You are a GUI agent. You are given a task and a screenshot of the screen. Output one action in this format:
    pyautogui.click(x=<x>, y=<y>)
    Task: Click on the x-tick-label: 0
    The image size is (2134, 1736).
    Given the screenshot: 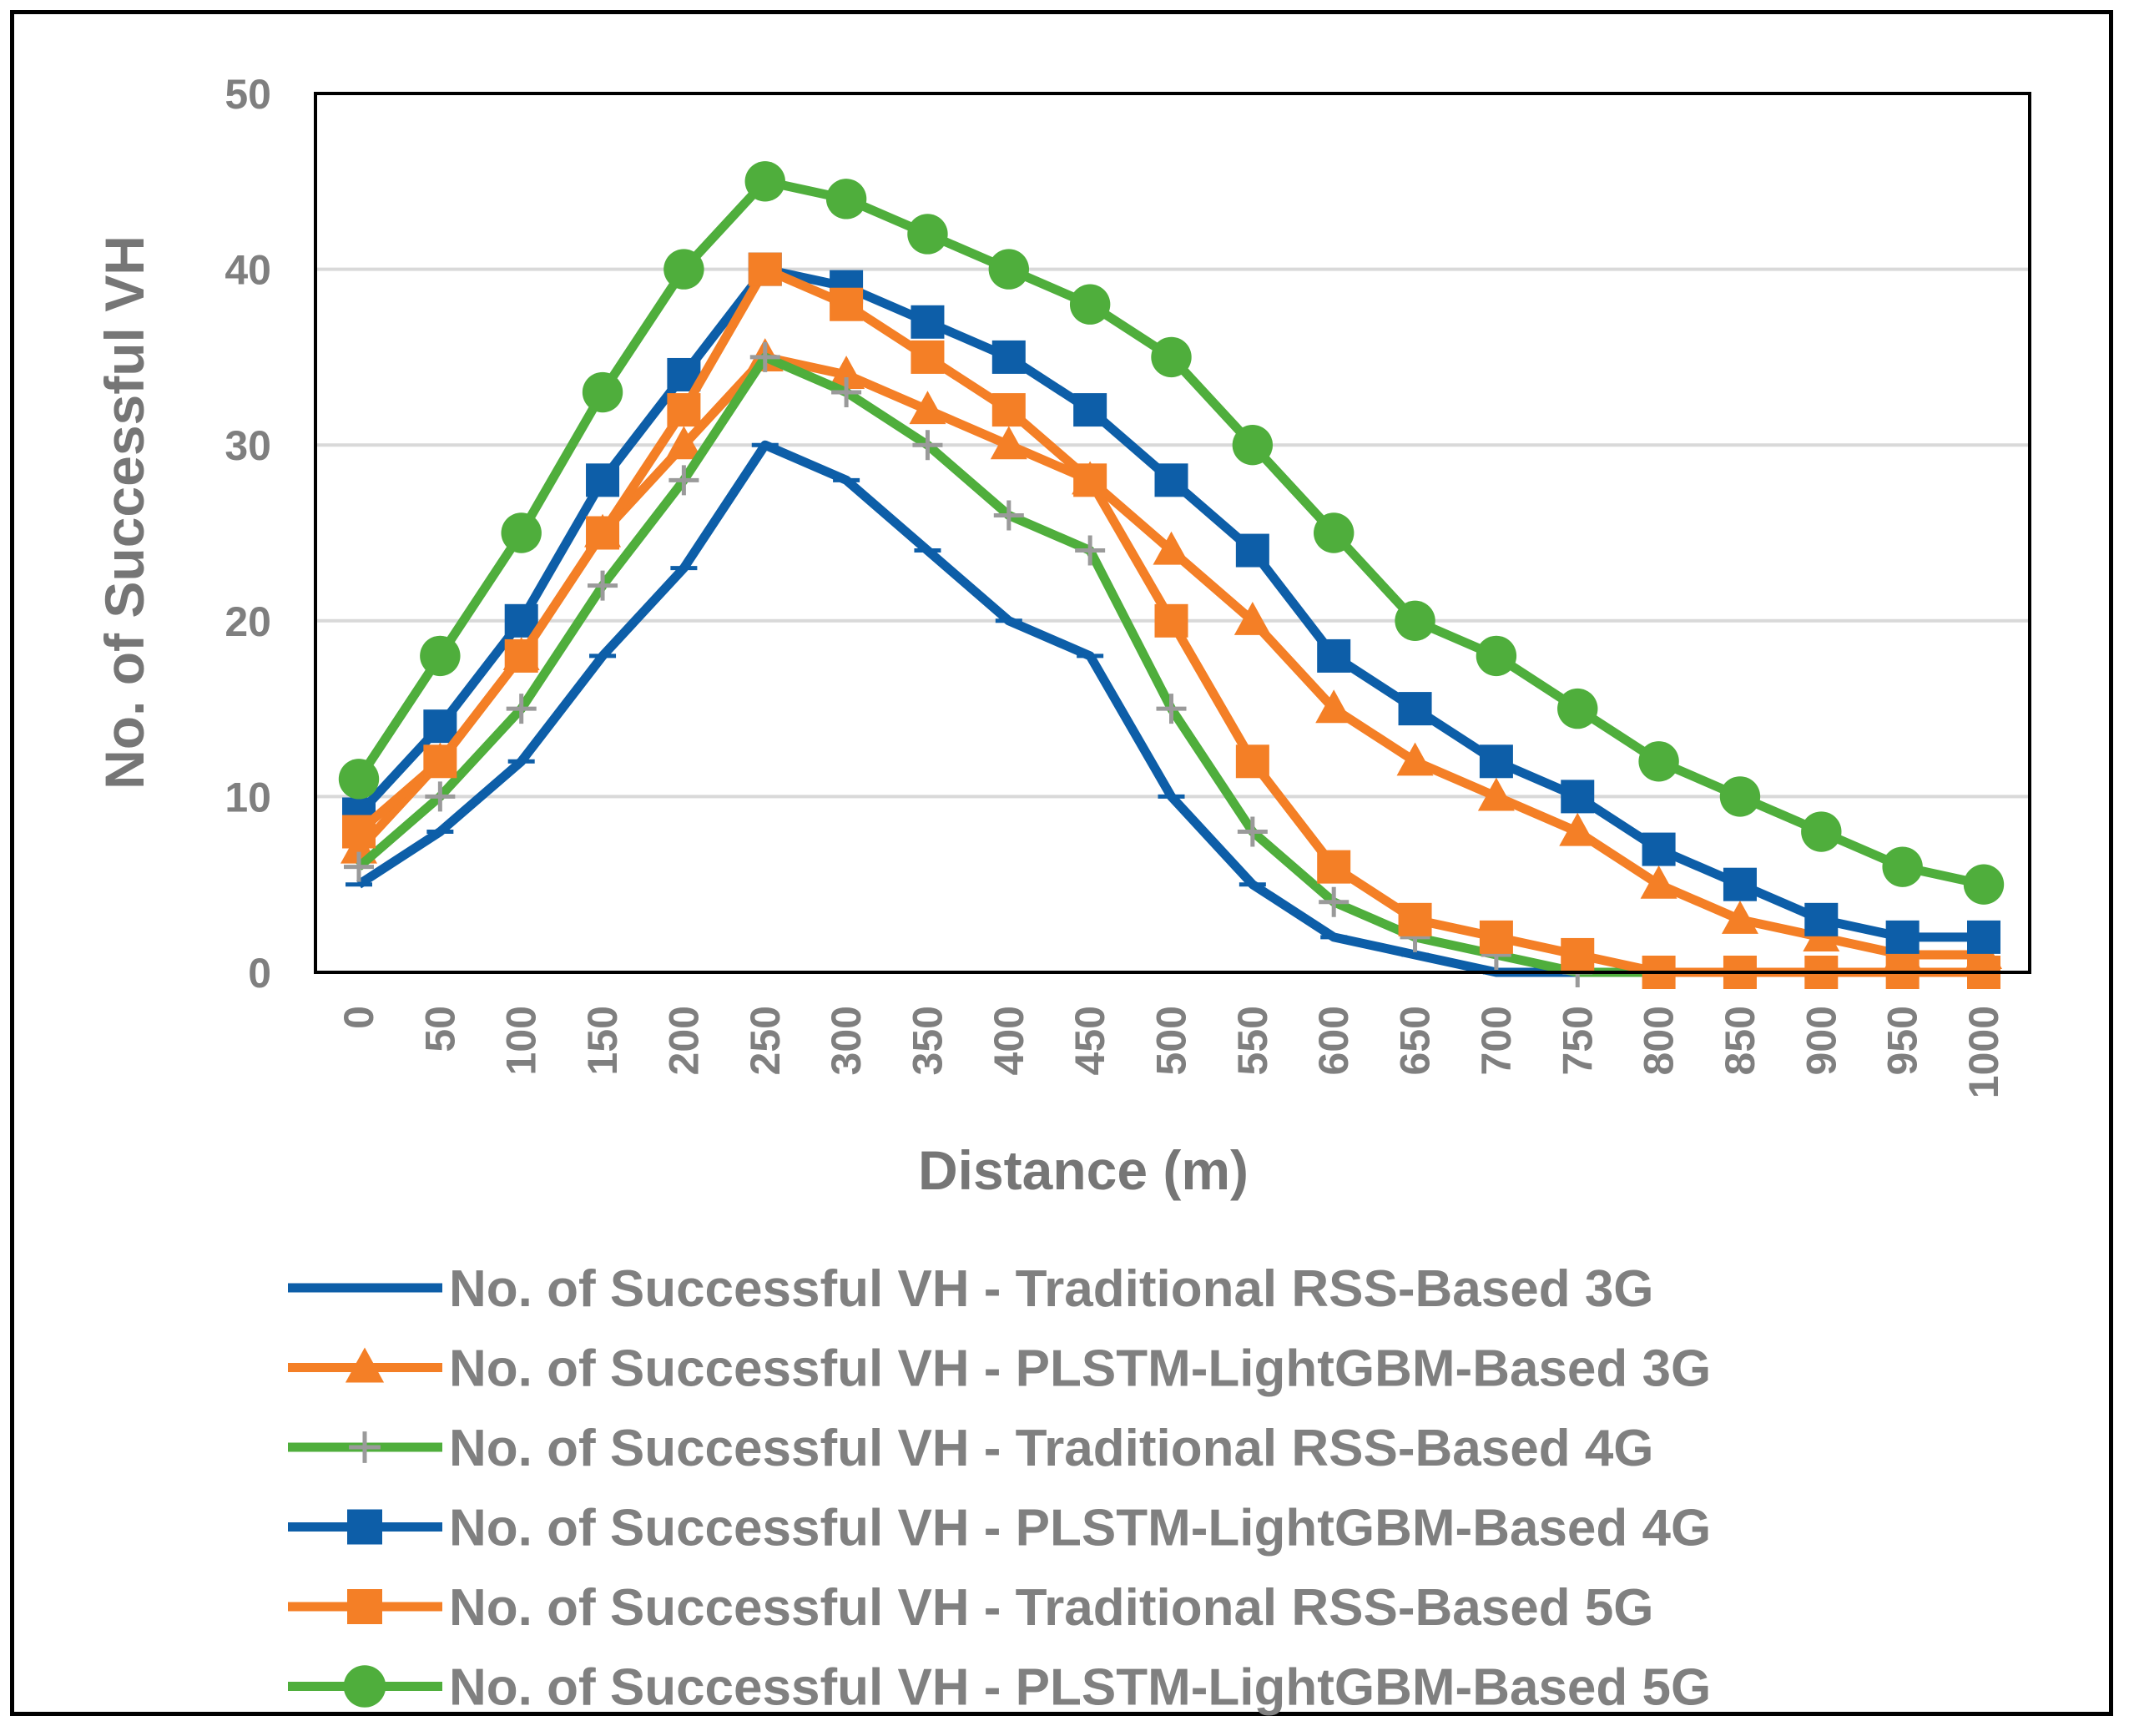 What is the action you would take?
    pyautogui.click(x=358, y=1017)
    